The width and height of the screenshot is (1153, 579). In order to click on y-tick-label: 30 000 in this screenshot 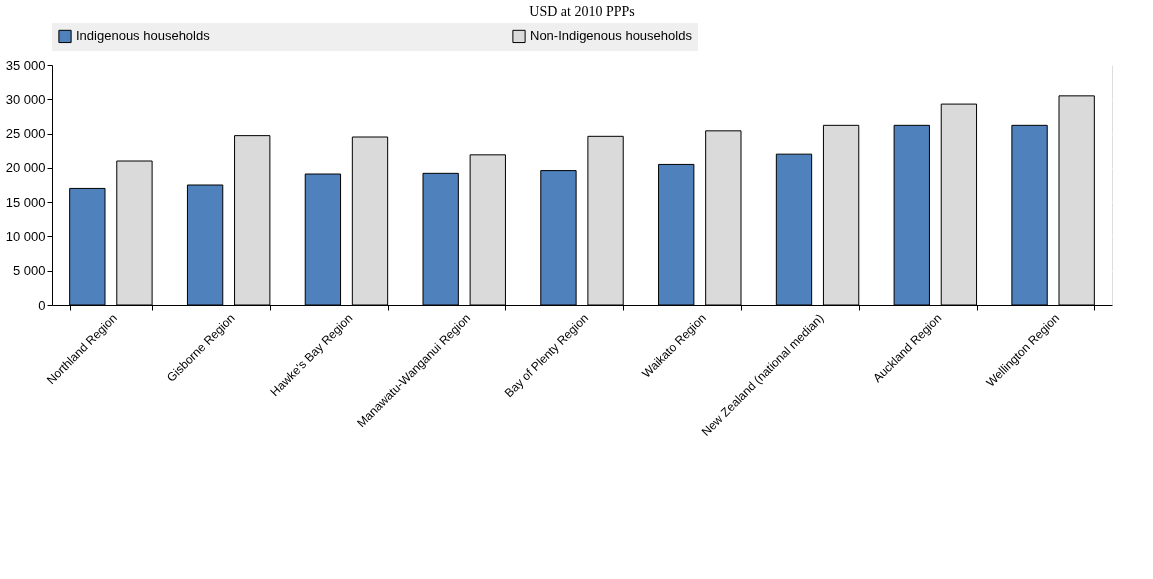, I will do `click(25, 99)`.